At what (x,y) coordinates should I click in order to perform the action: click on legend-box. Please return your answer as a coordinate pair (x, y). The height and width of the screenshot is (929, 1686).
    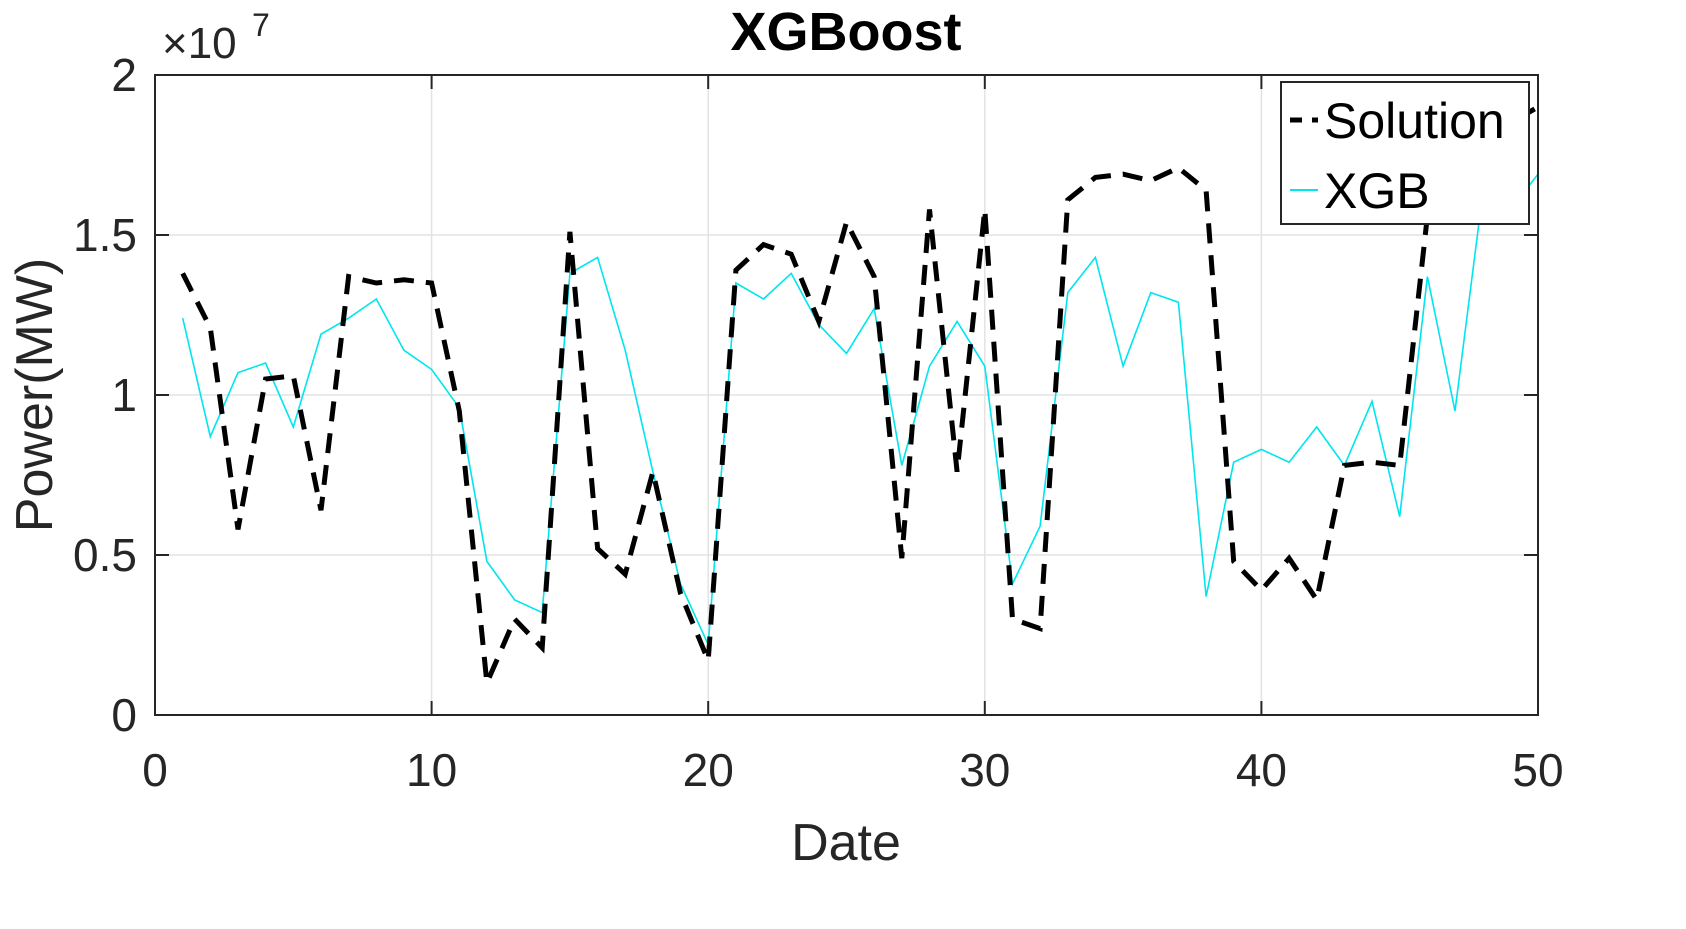
    Looking at the image, I should click on (1405, 153).